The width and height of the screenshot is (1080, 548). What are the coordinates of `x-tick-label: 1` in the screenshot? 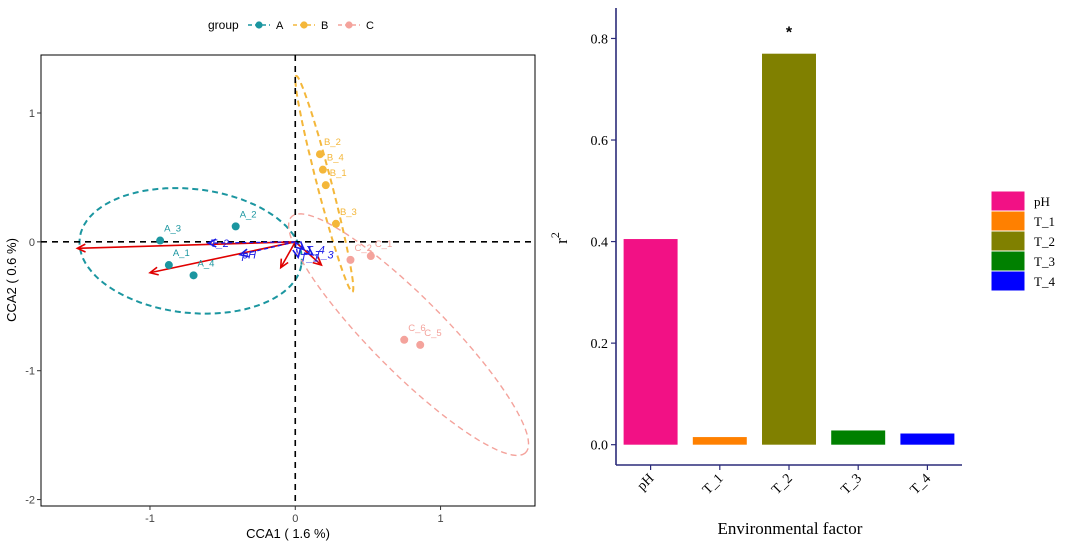 It's located at (440, 519).